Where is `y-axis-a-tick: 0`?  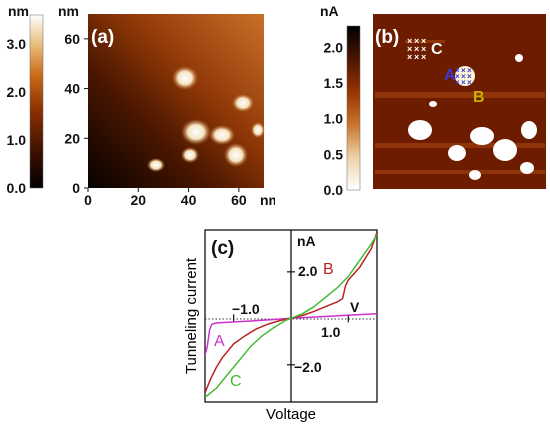
y-axis-a-tick: 0 is located at coordinates (76, 188).